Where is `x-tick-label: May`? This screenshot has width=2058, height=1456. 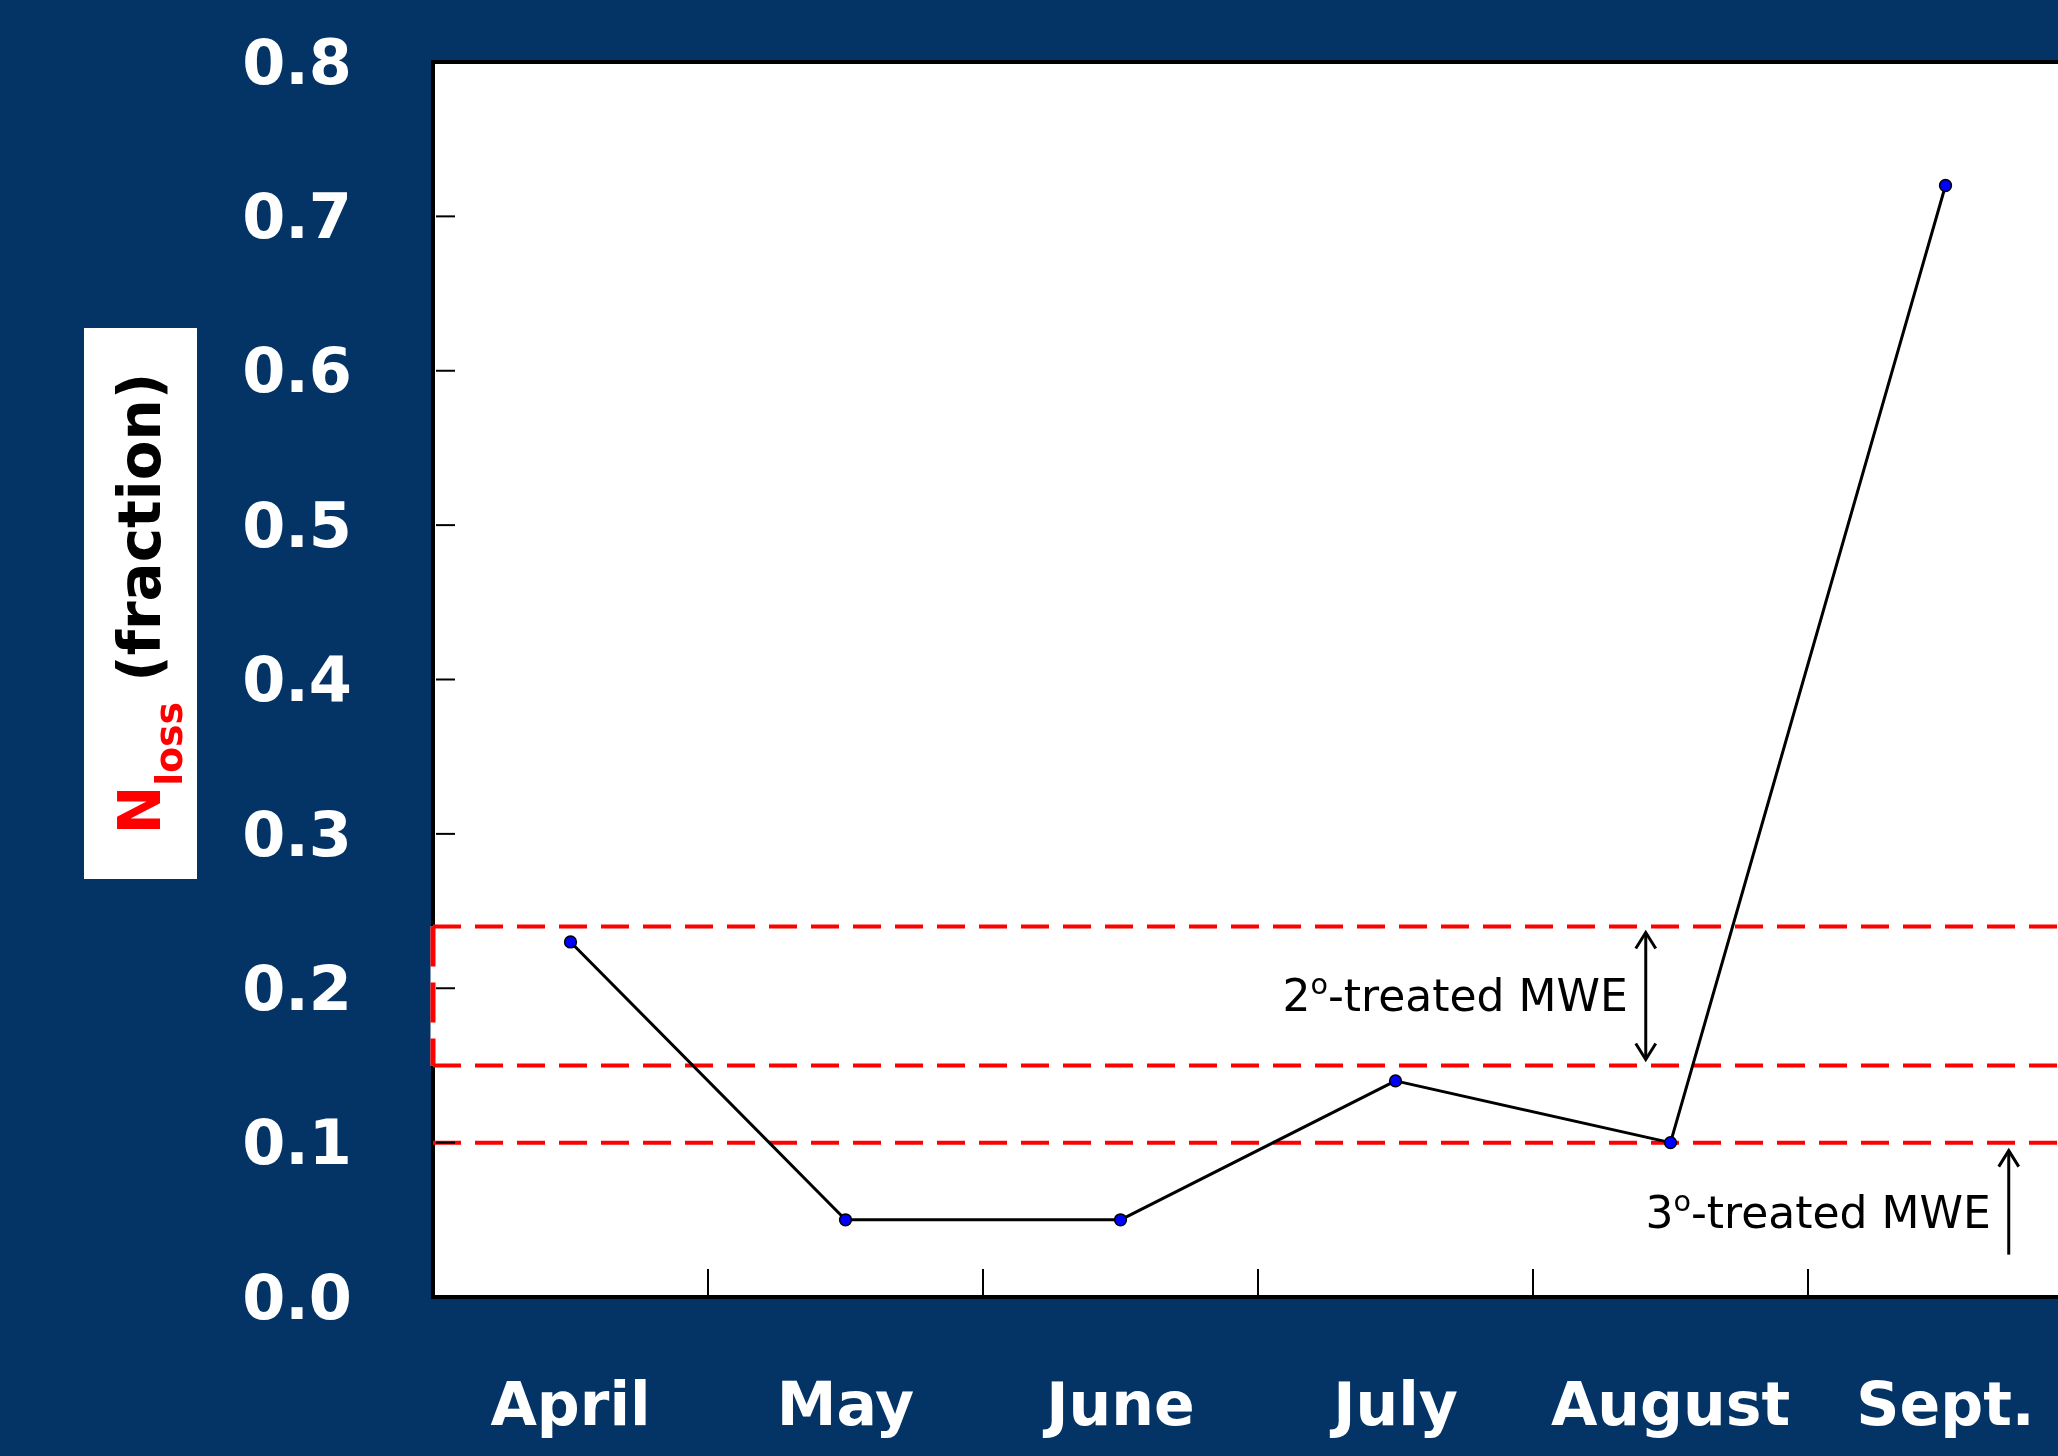
x-tick-label: May is located at coordinates (845, 1404).